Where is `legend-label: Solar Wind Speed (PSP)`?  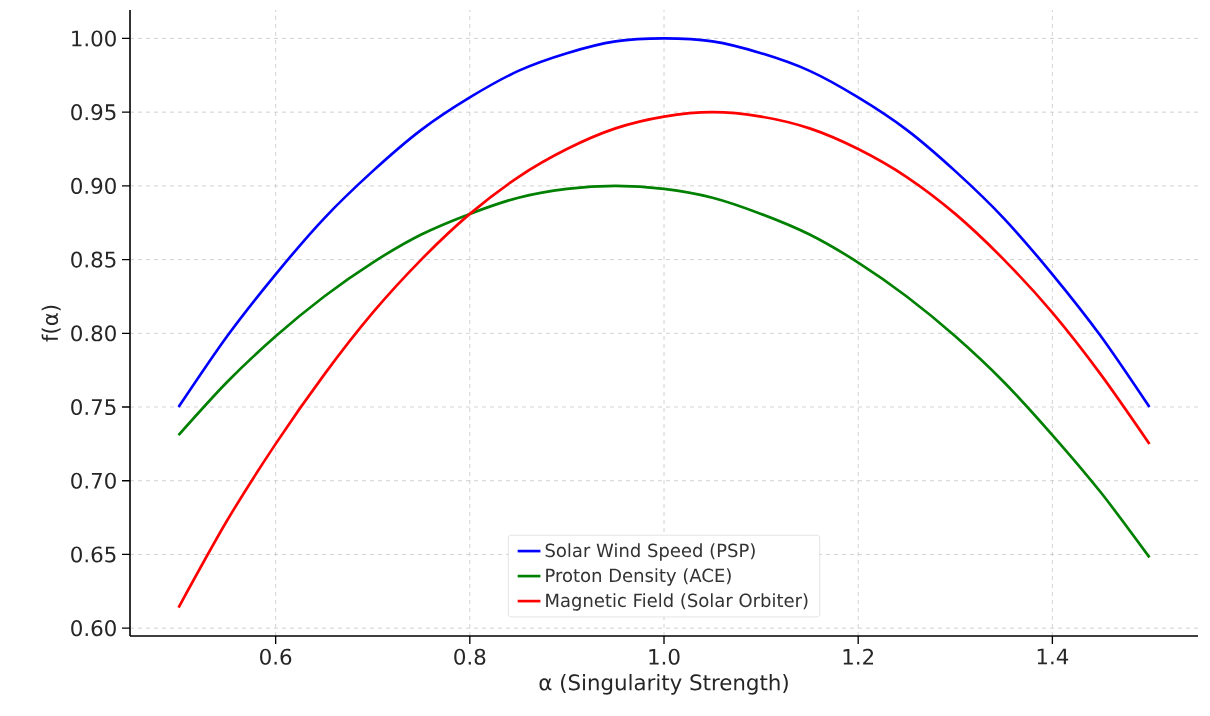 legend-label: Solar Wind Speed (PSP) is located at coordinates (650, 552).